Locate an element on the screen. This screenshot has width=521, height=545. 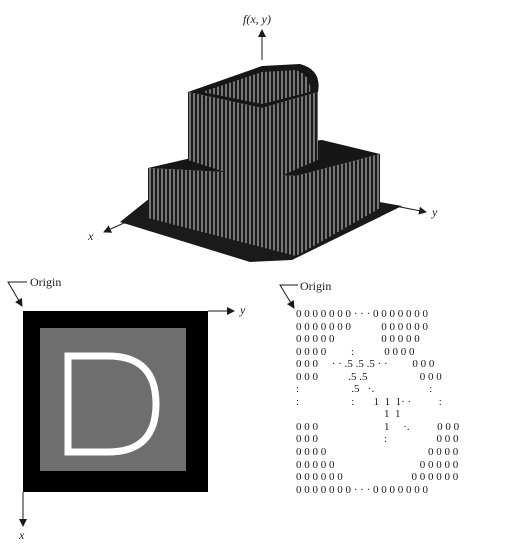
y-axis-label: y is located at coordinates (434, 212).